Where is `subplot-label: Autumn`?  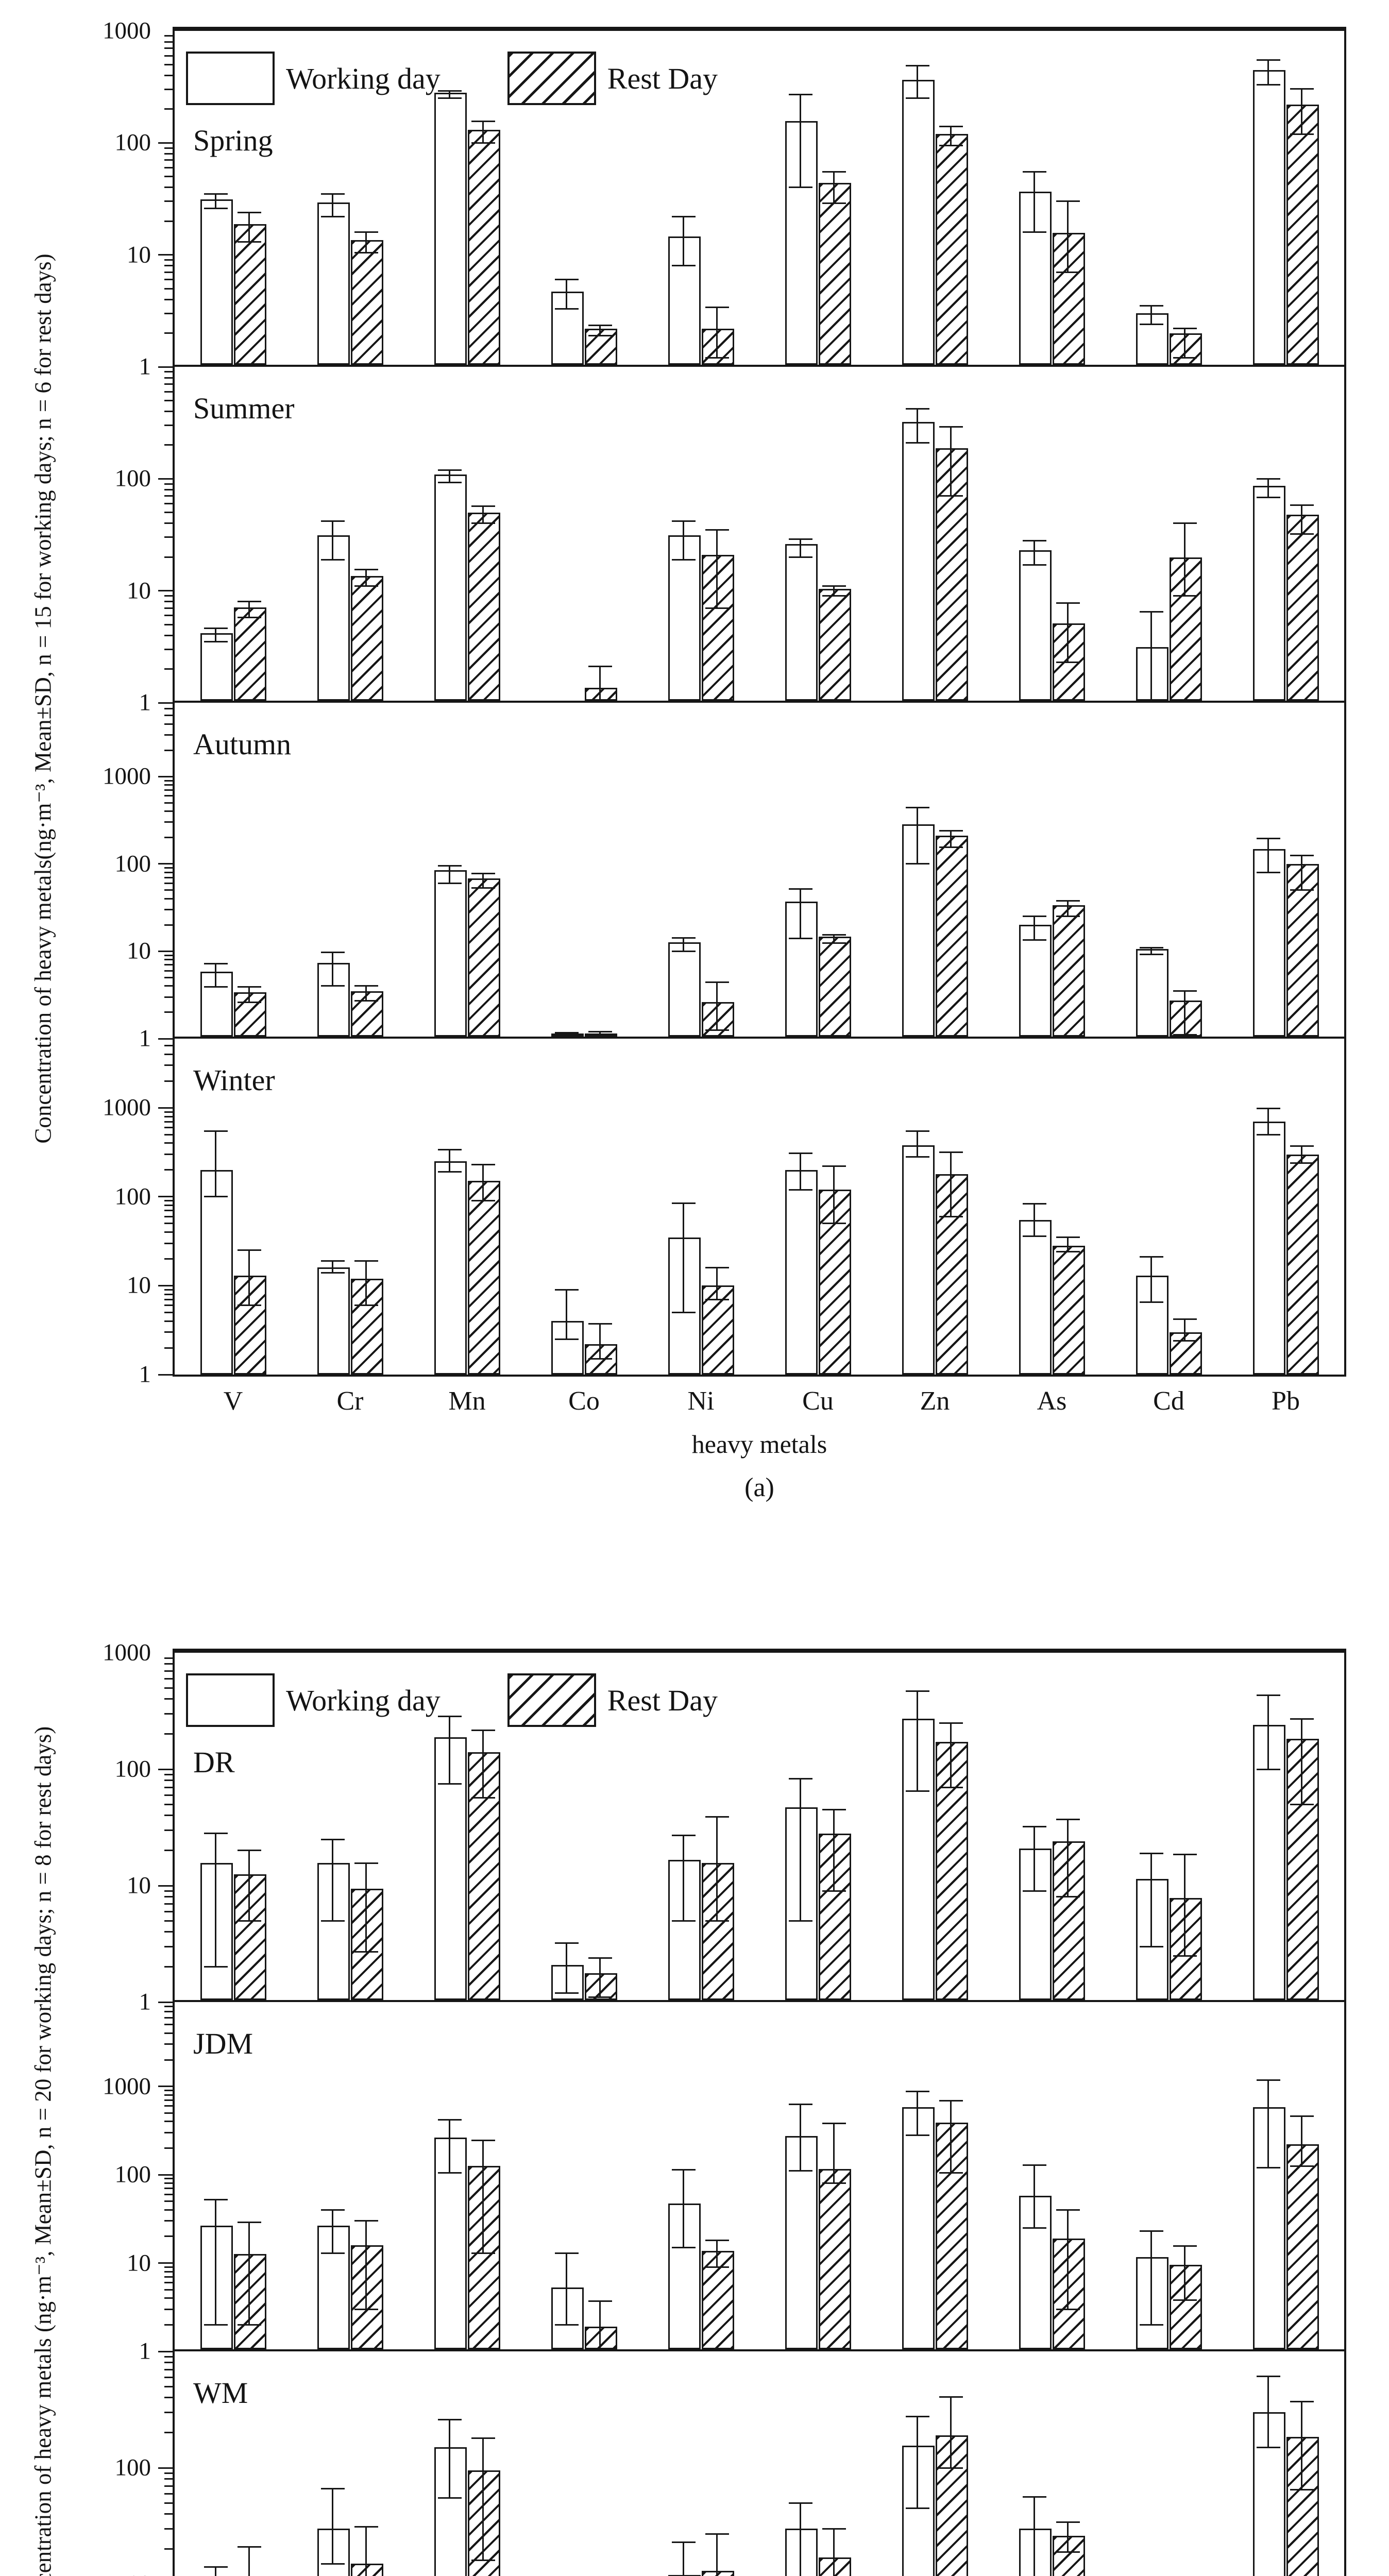 subplot-label: Autumn is located at coordinates (242, 744).